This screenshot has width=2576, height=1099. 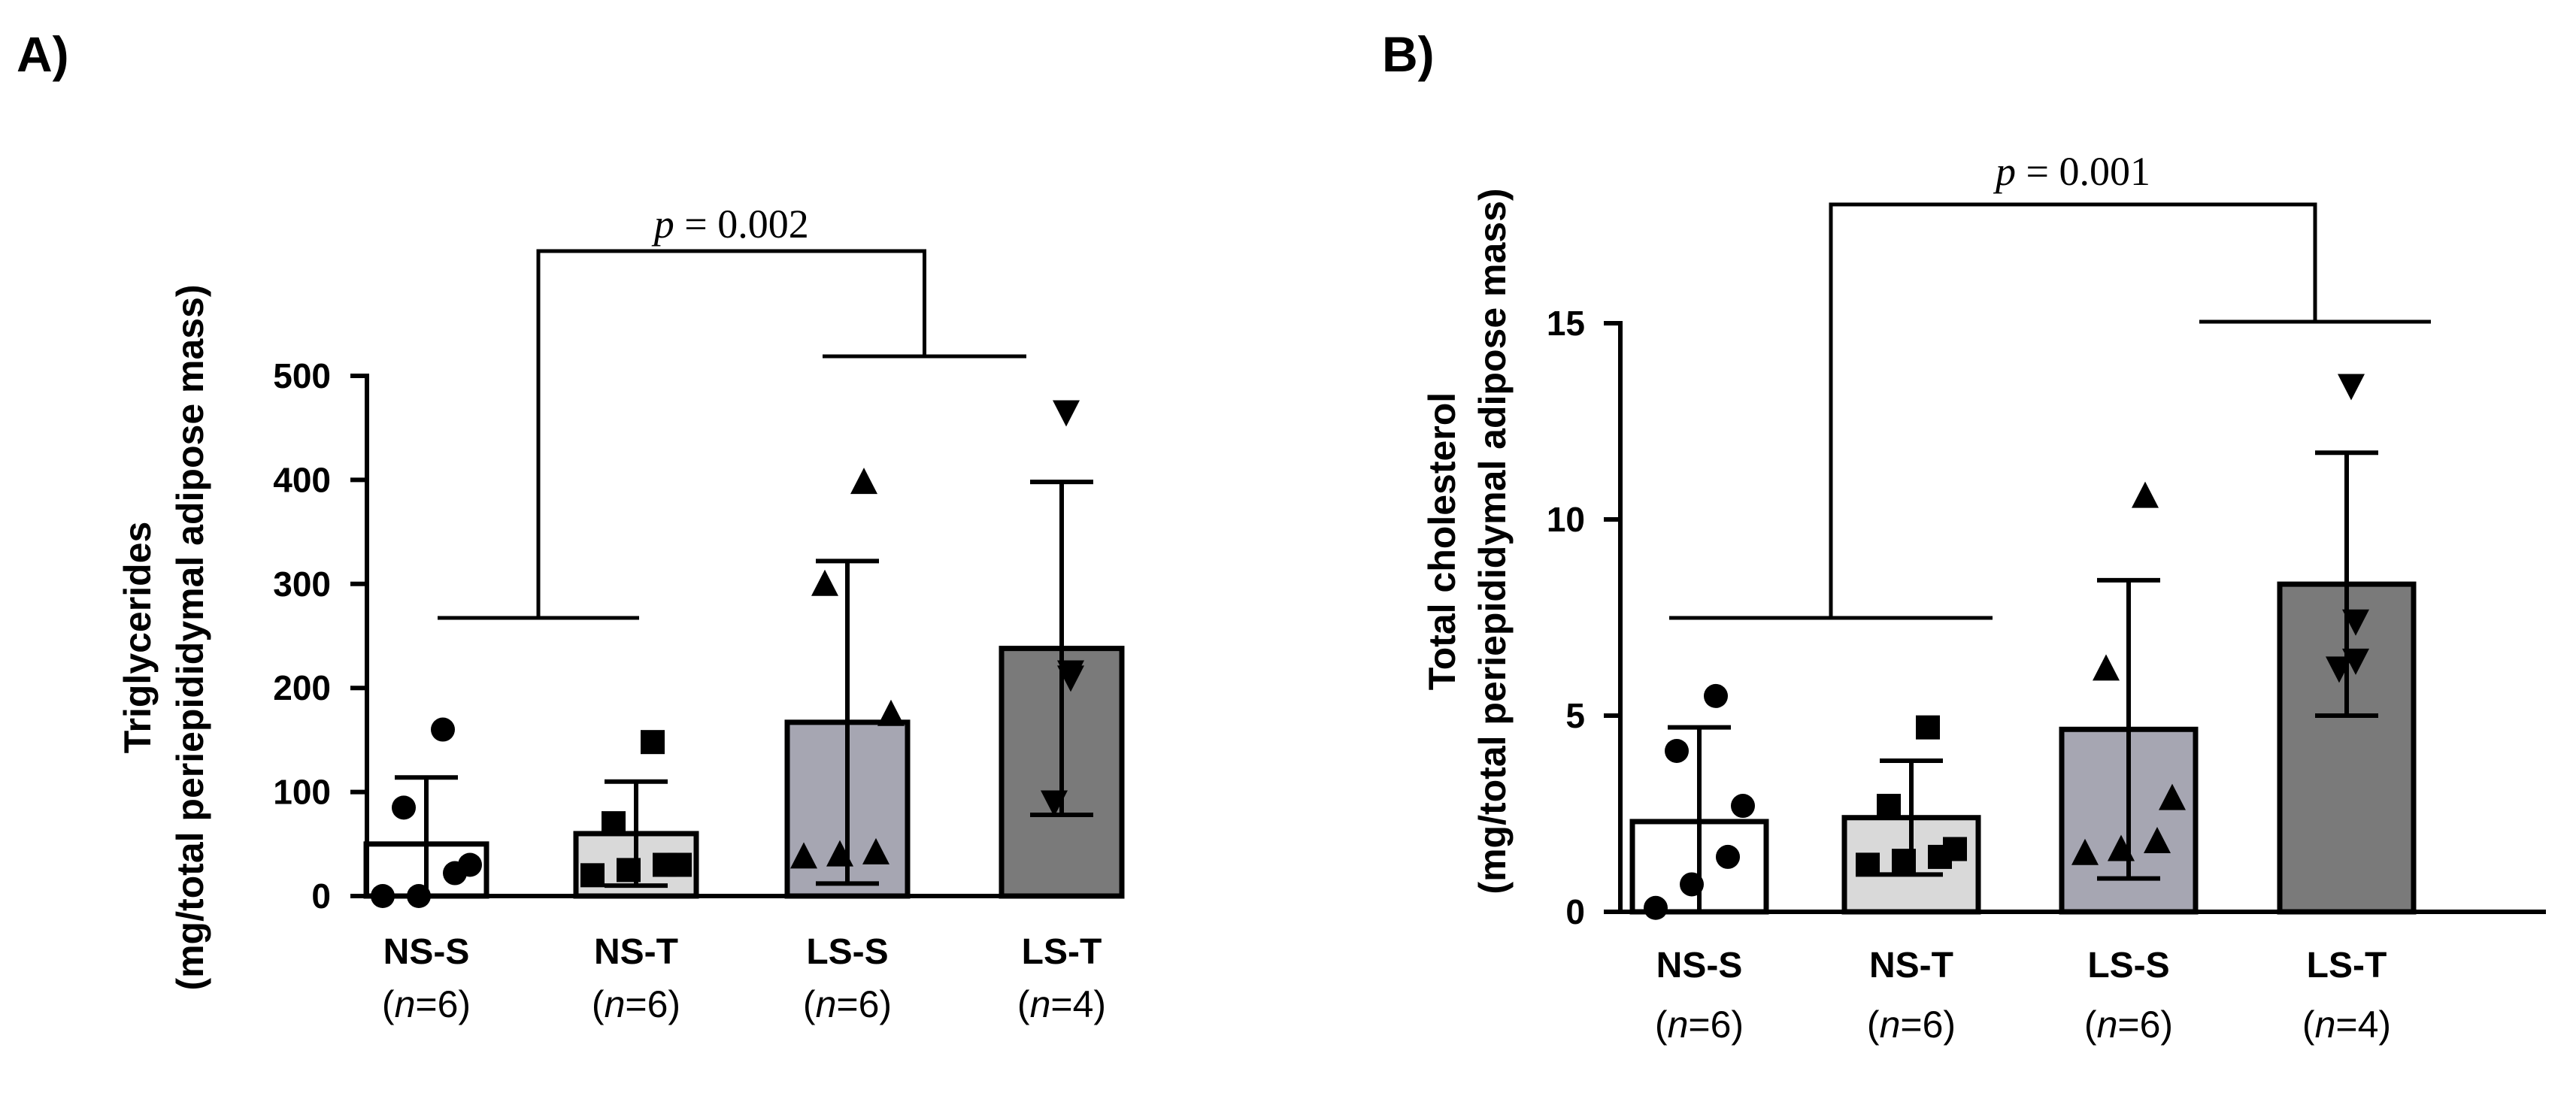 I want to click on y-tick-label: 300, so click(x=302, y=584).